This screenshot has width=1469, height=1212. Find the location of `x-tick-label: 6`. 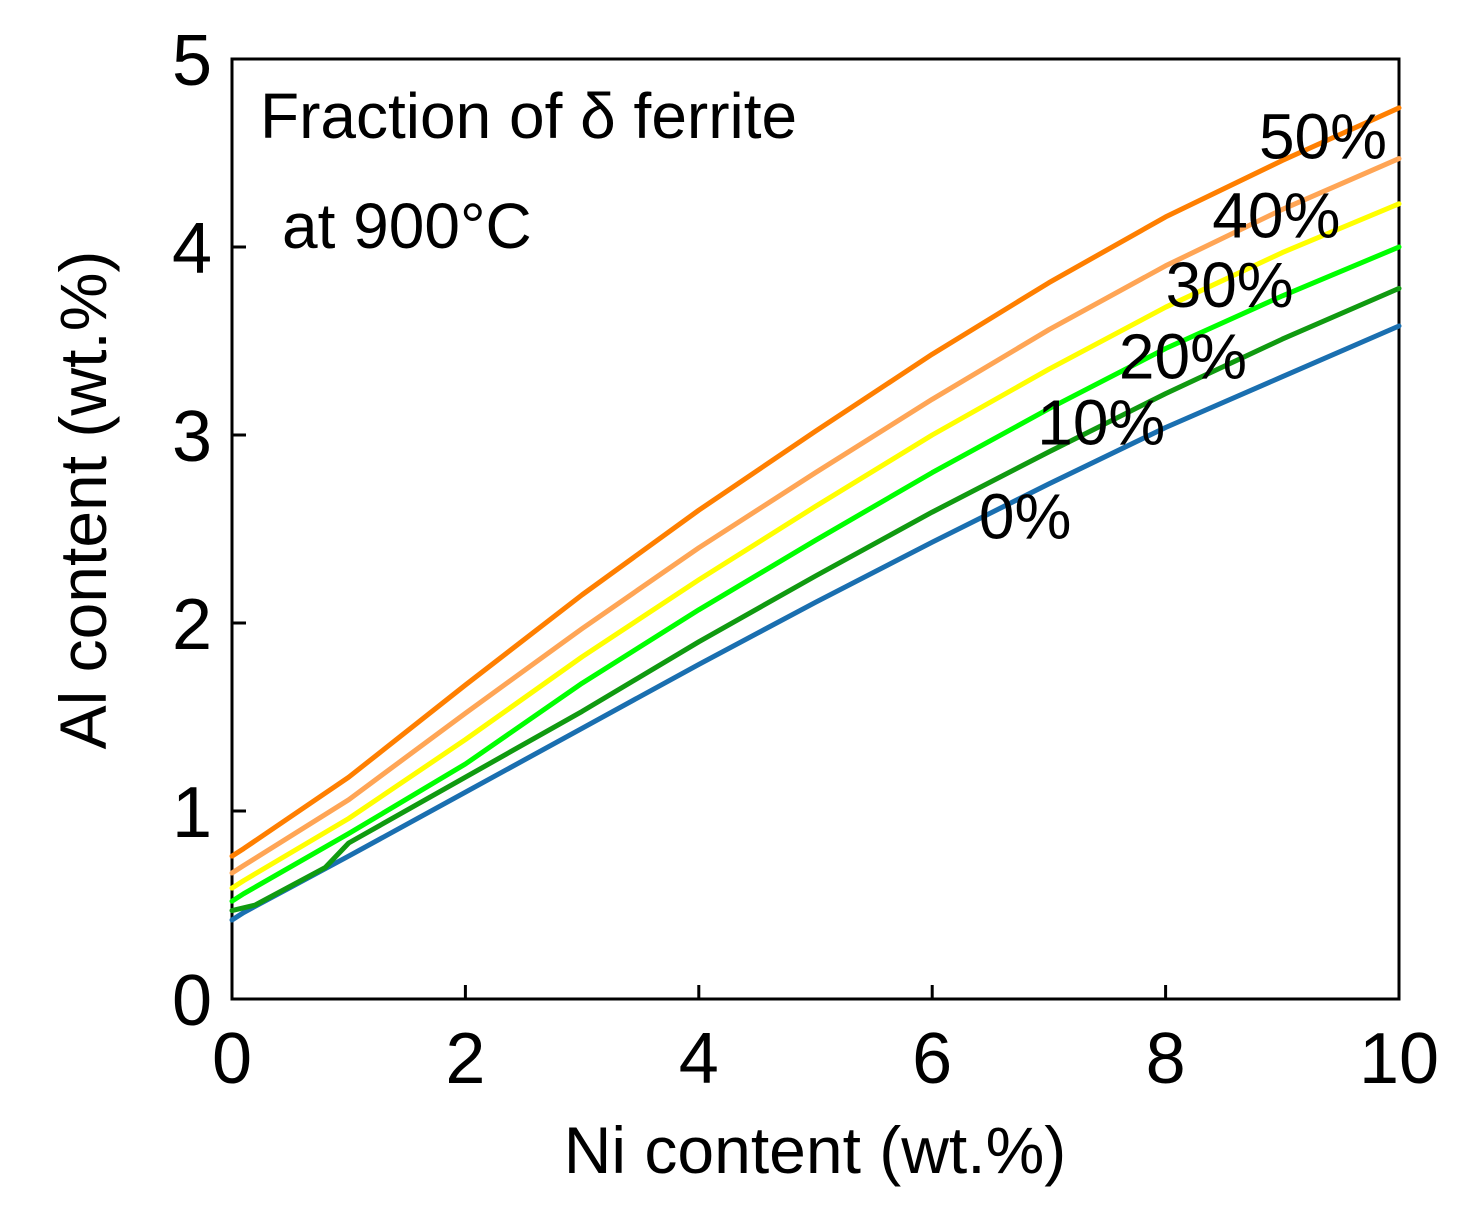

x-tick-label: 6 is located at coordinates (932, 1059).